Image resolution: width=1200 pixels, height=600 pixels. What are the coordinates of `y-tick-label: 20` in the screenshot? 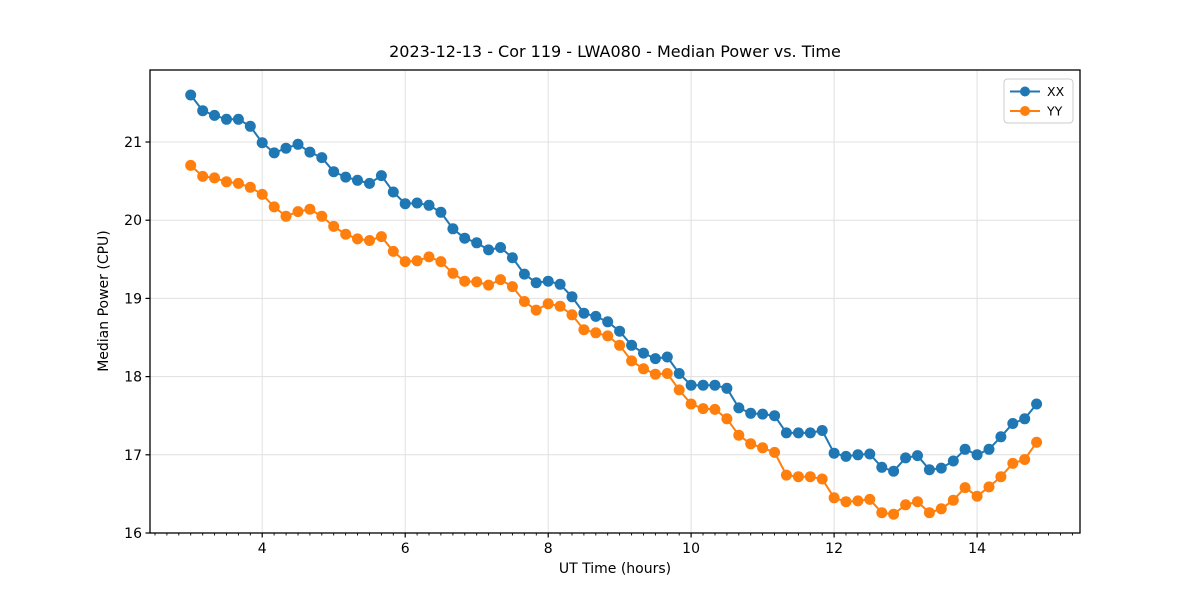 It's located at (133, 221).